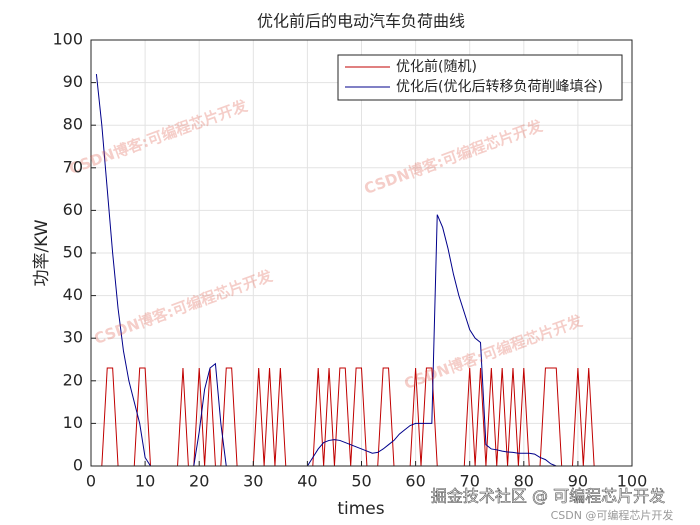  Describe the element at coordinates (612, 515) in the screenshot. I see `watermark: CSDN @可编程芯片开发` at that location.